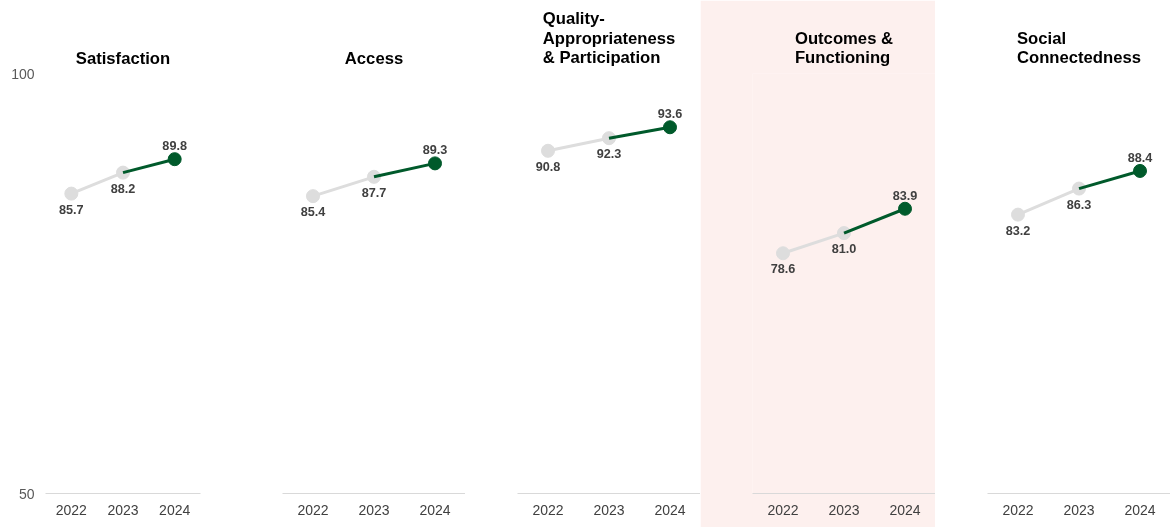 The image size is (1170, 527). I want to click on data-label: 85.7, so click(71, 209).